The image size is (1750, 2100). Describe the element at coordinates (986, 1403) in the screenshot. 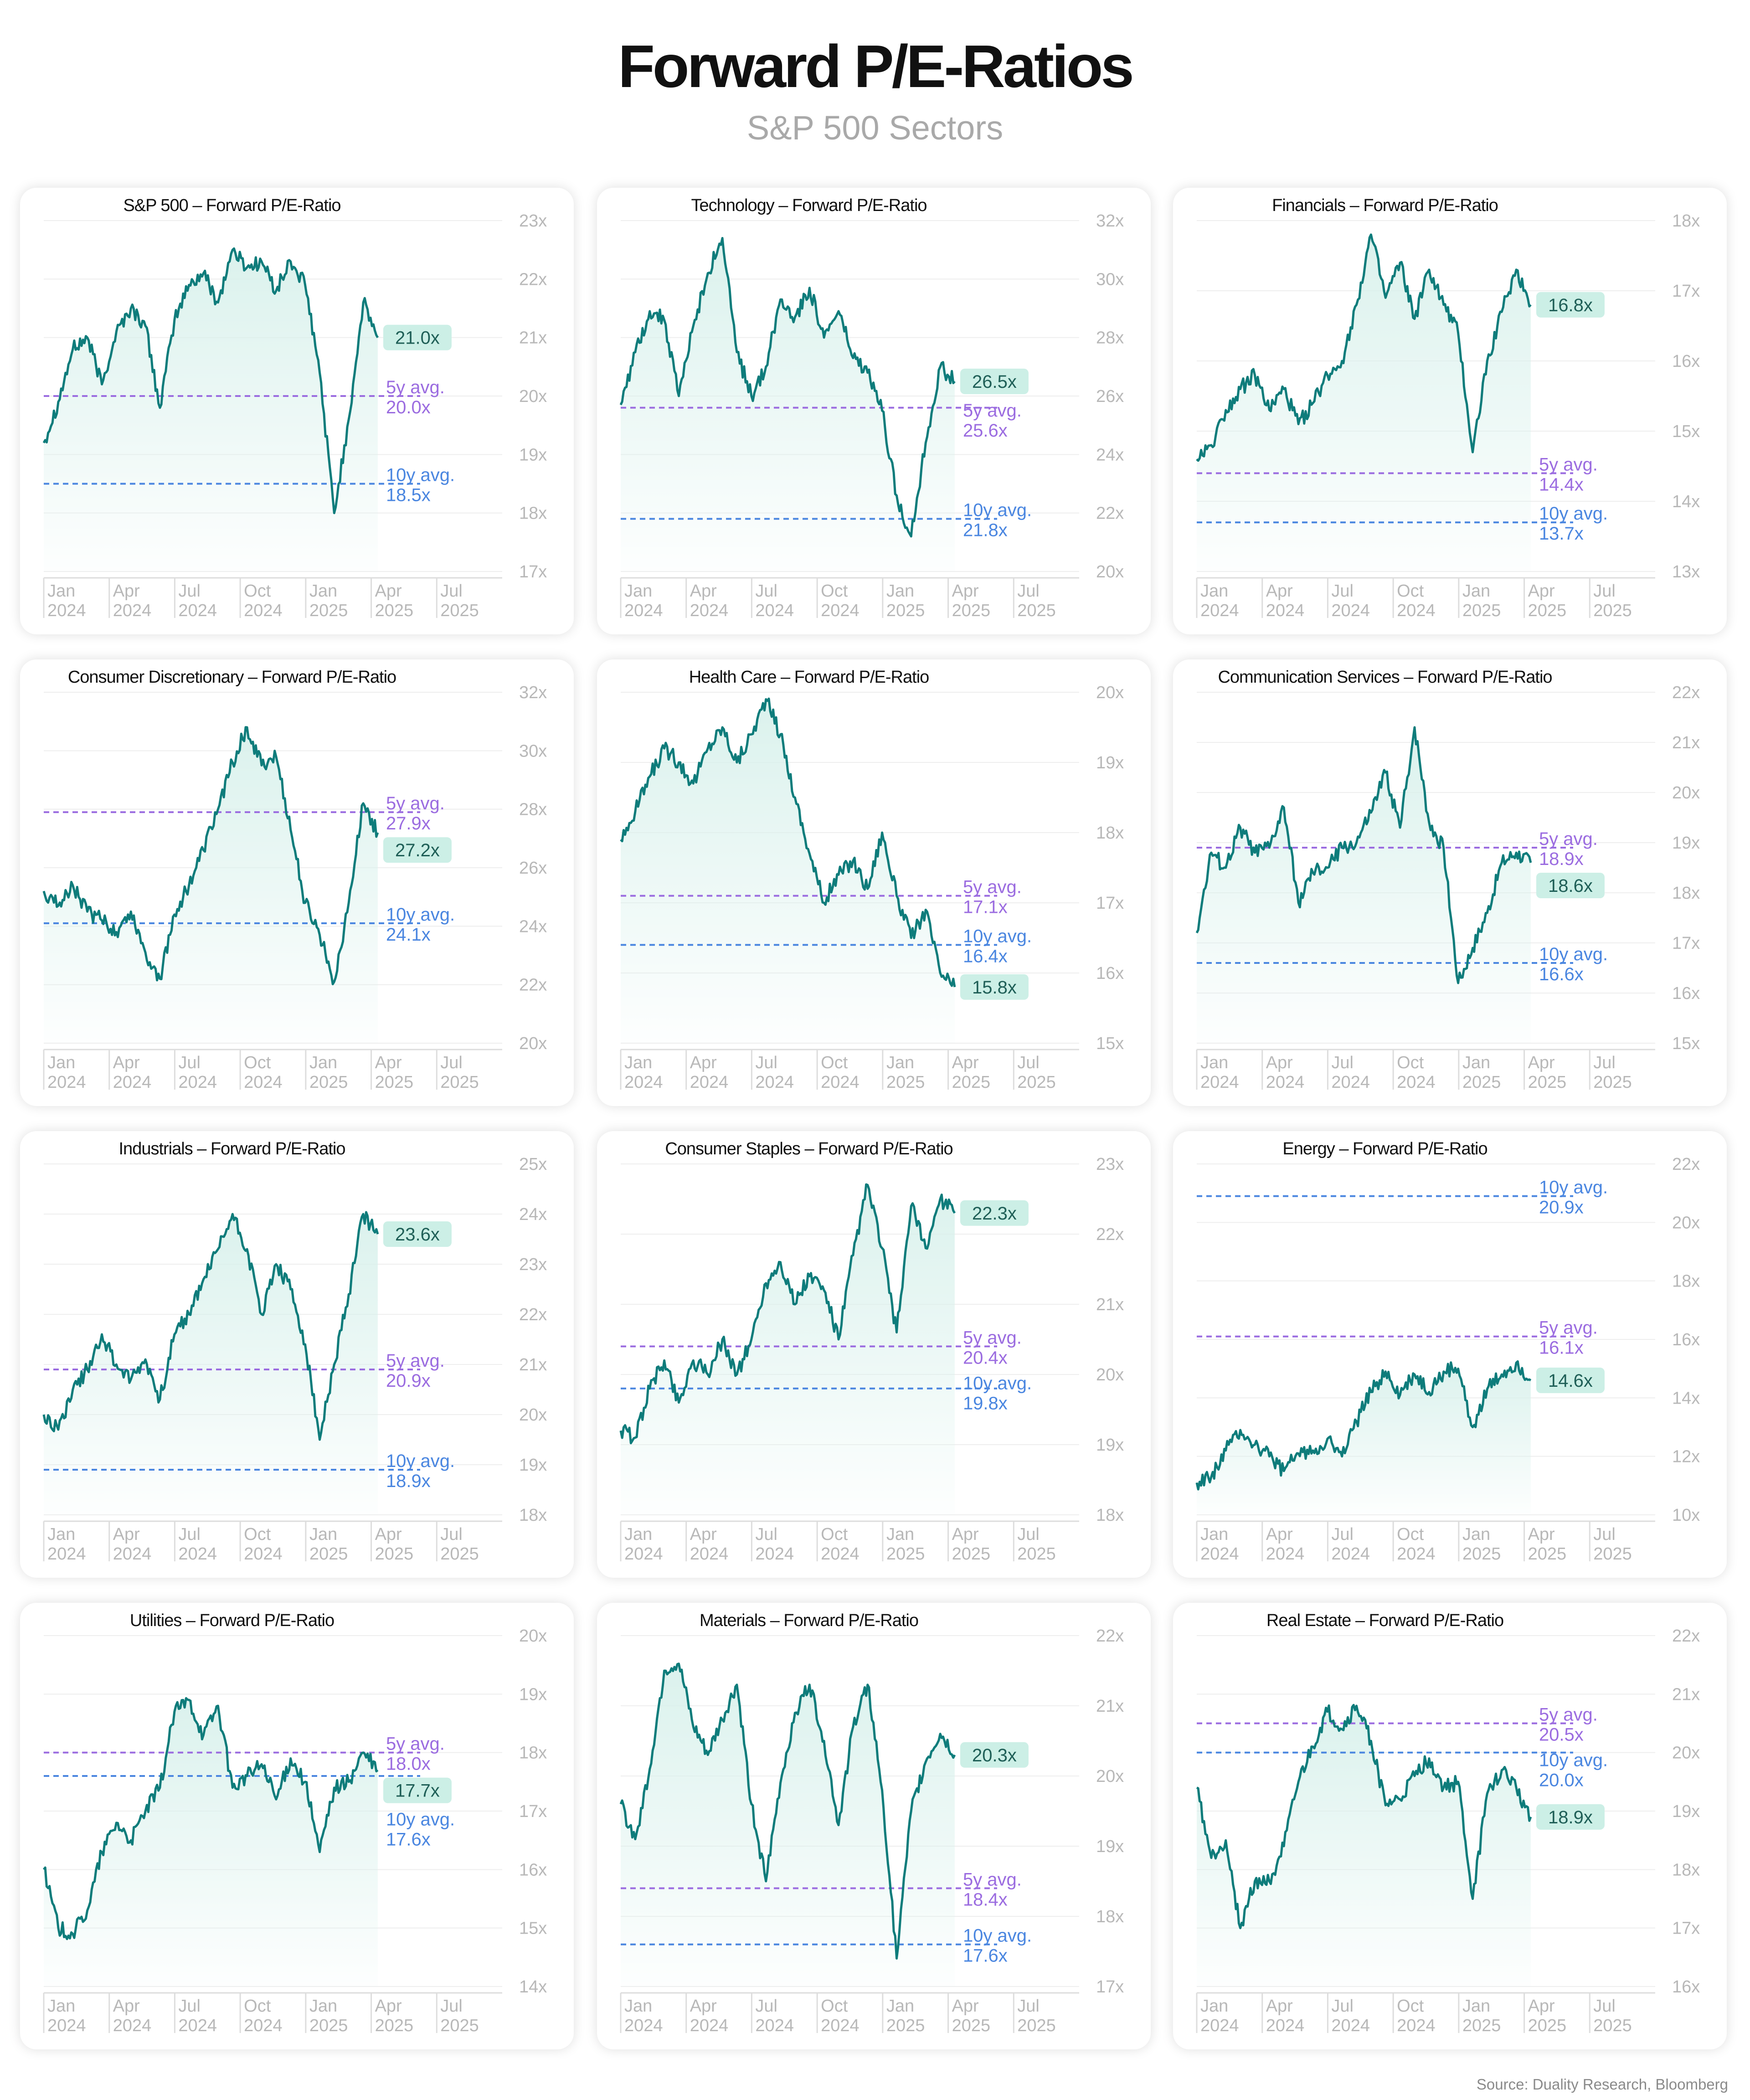

I see `avg-10y-value: 19.8x` at that location.